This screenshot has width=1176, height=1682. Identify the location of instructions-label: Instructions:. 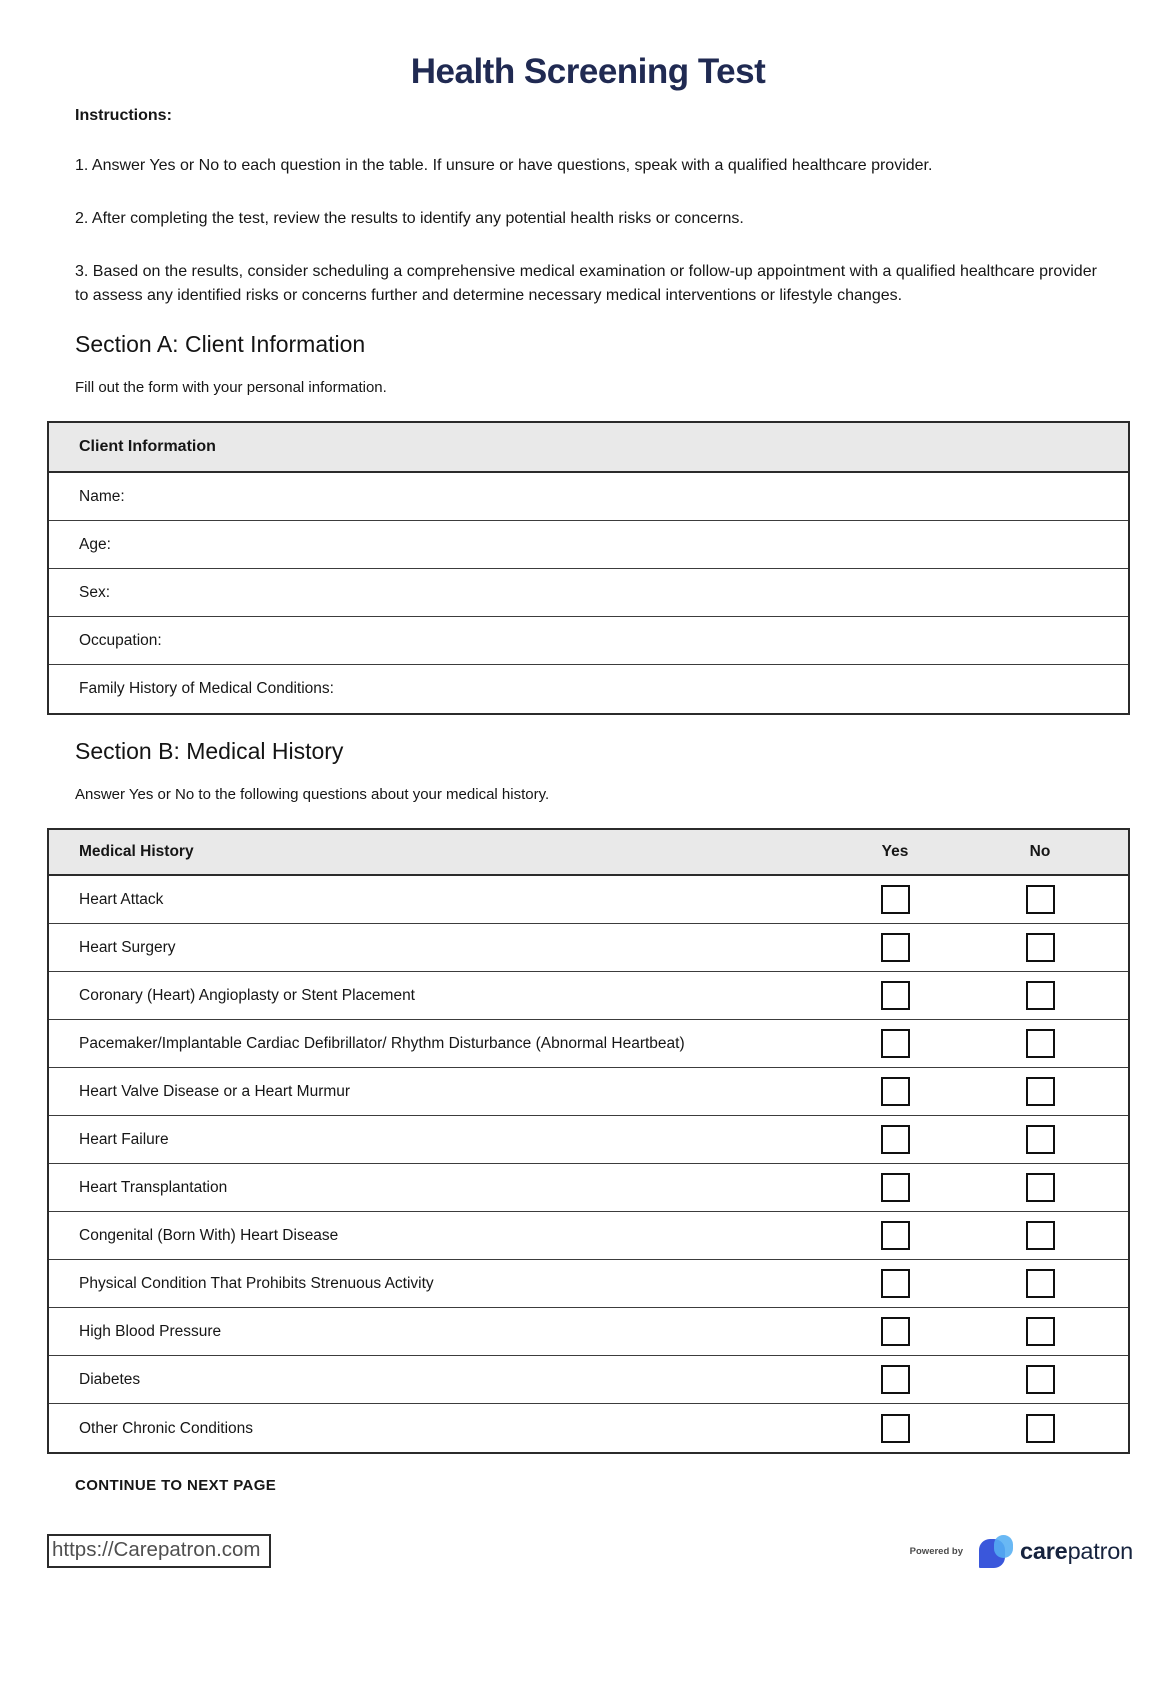
(123, 115).